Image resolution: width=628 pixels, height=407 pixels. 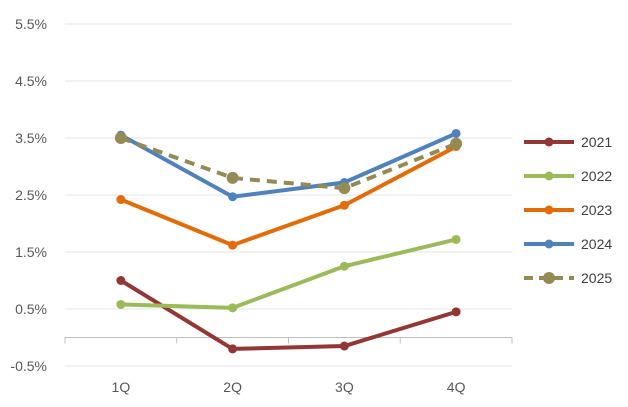 I want to click on x-tick-label: 2Q, so click(x=232, y=387).